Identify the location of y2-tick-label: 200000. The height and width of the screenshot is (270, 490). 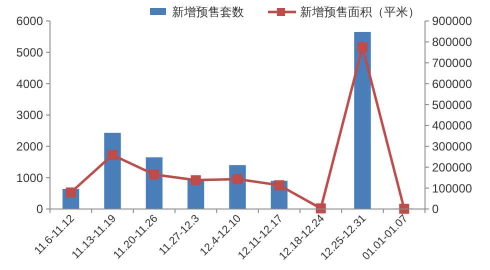
(452, 167).